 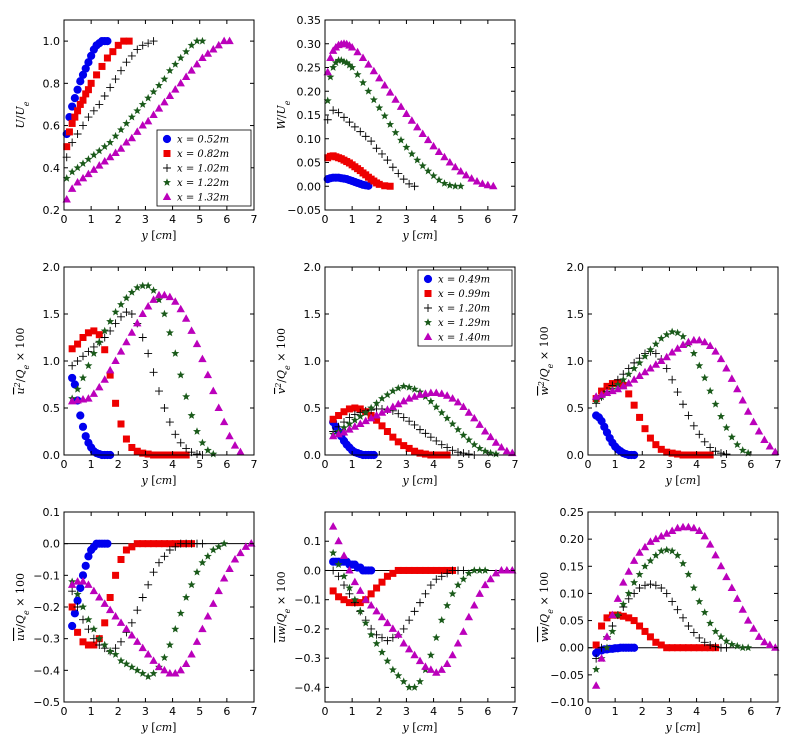 What do you see at coordinates (167, 168) in the screenshot?
I see `legend-marker` at bounding box center [167, 168].